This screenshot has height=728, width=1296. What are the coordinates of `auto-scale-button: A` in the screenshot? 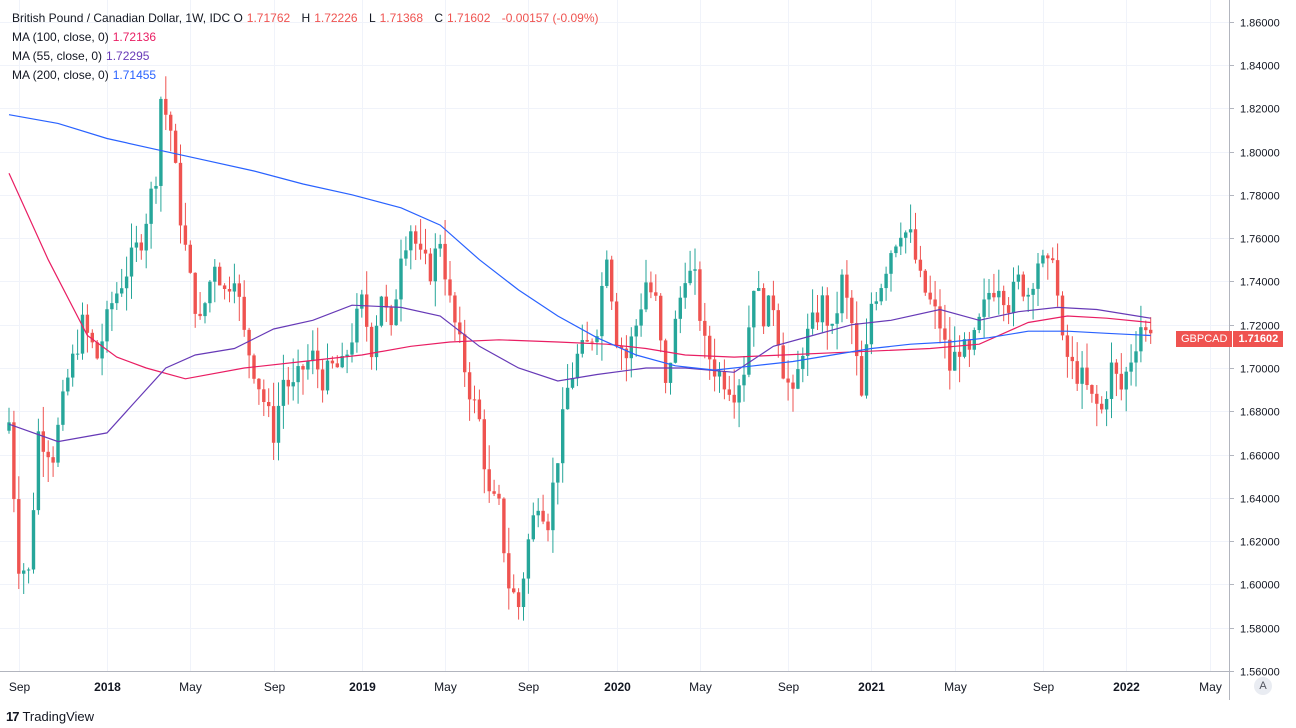 It's located at (1263, 686).